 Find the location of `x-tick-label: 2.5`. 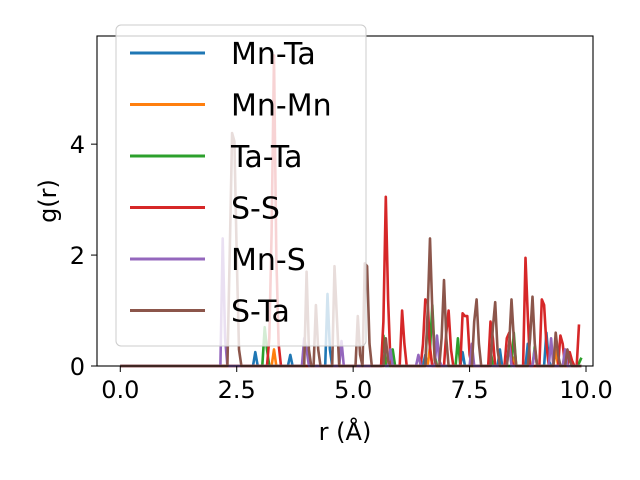

x-tick-label: 2.5 is located at coordinates (237, 390).